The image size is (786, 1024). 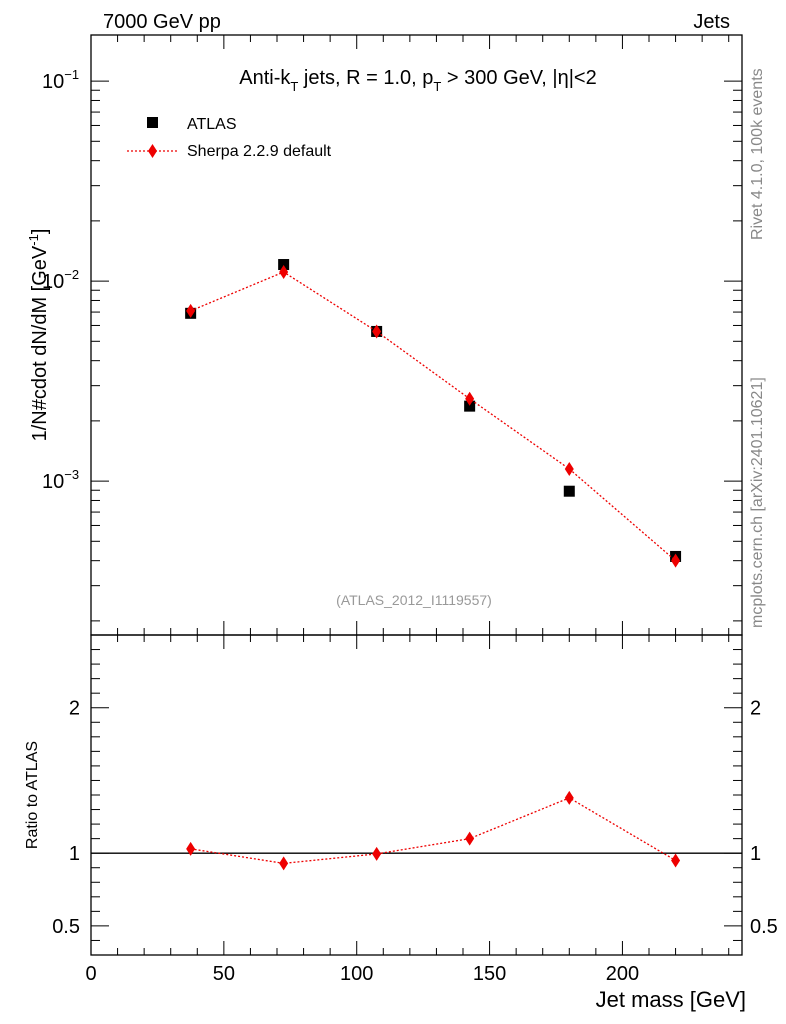 What do you see at coordinates (66, 927) in the screenshot?
I see `y-tick-label-ratio-left: 0.5` at bounding box center [66, 927].